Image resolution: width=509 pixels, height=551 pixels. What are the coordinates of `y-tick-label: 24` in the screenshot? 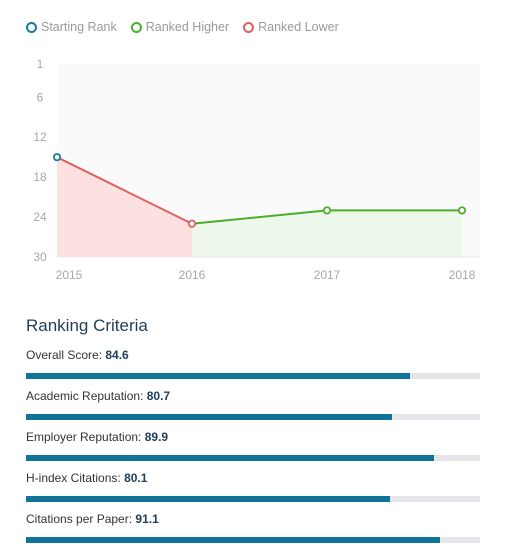 It's located at (40, 217).